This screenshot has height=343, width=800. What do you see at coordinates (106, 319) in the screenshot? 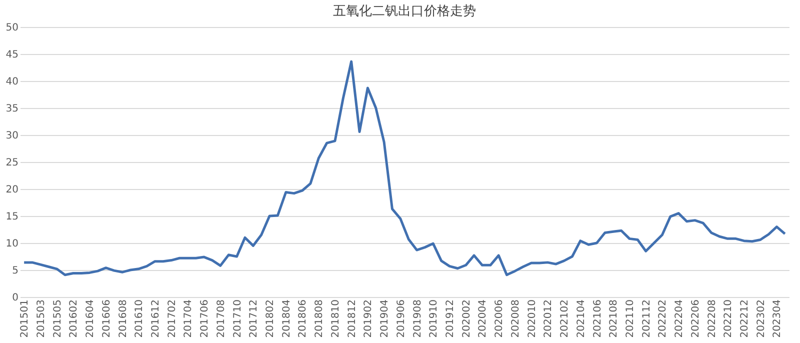
I see `x-tick-label: 201606` at bounding box center [106, 319].